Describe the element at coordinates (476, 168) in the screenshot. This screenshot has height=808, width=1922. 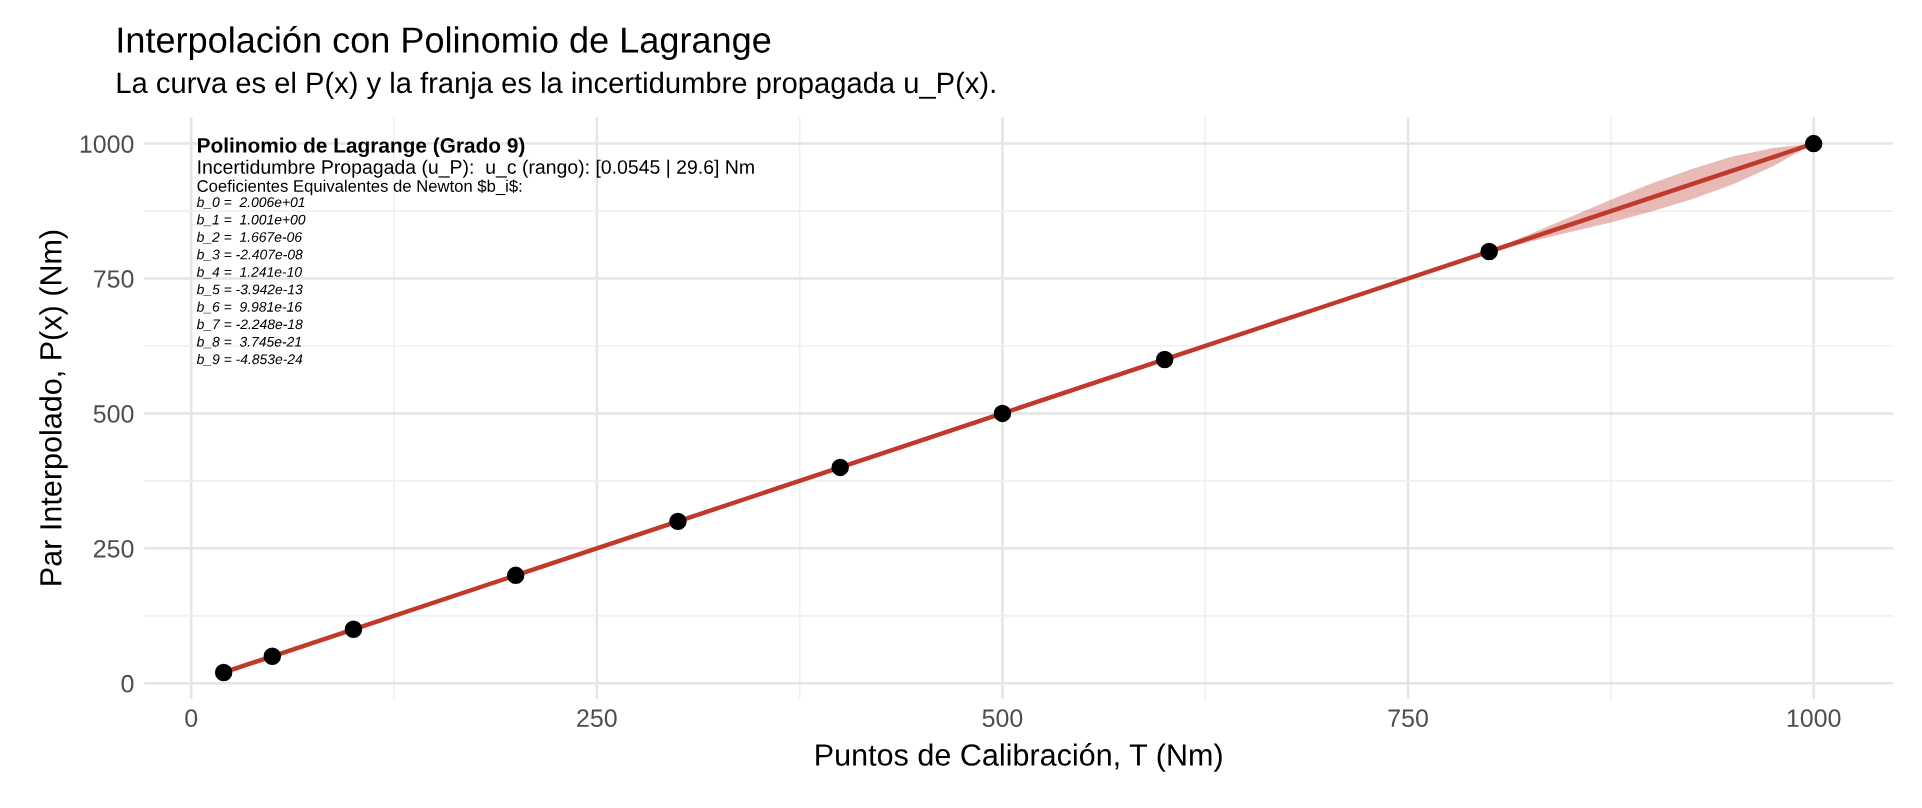
I see `annotation: Incertidumbre Propagada (u_P): u_c (rango): [0.0545 | 29.6] Nm` at that location.